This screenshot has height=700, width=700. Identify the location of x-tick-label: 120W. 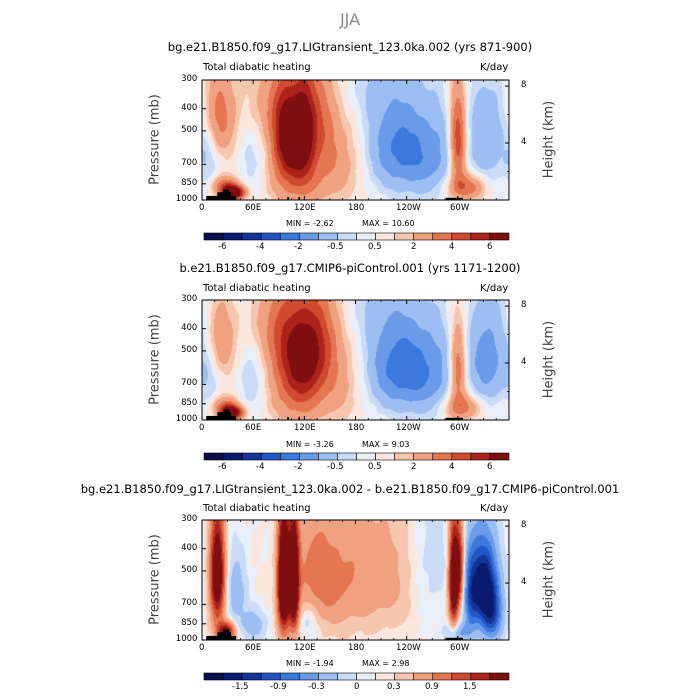
(408, 208).